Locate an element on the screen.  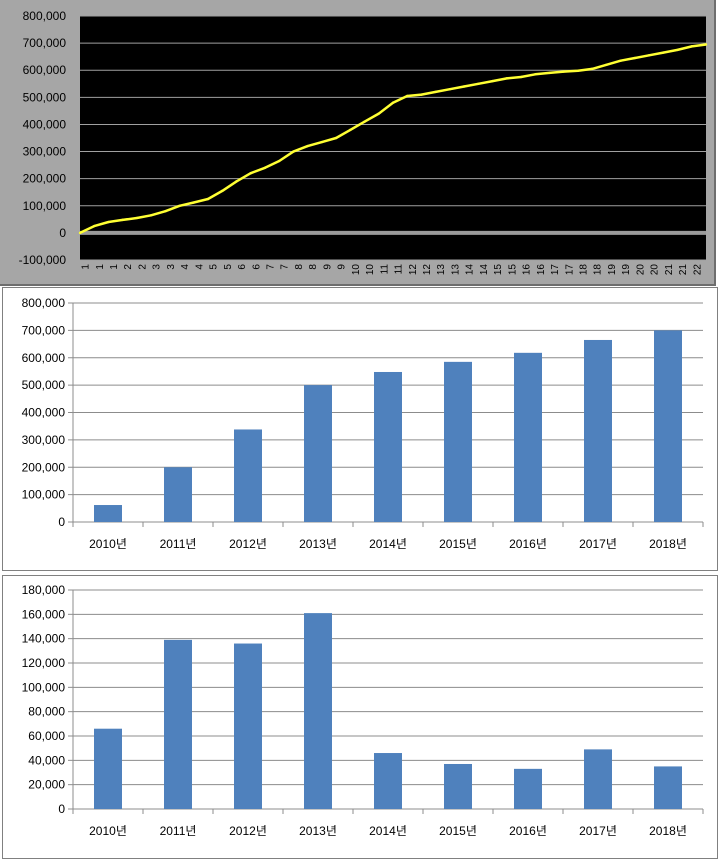
x-tick-label: 5 is located at coordinates (214, 267).